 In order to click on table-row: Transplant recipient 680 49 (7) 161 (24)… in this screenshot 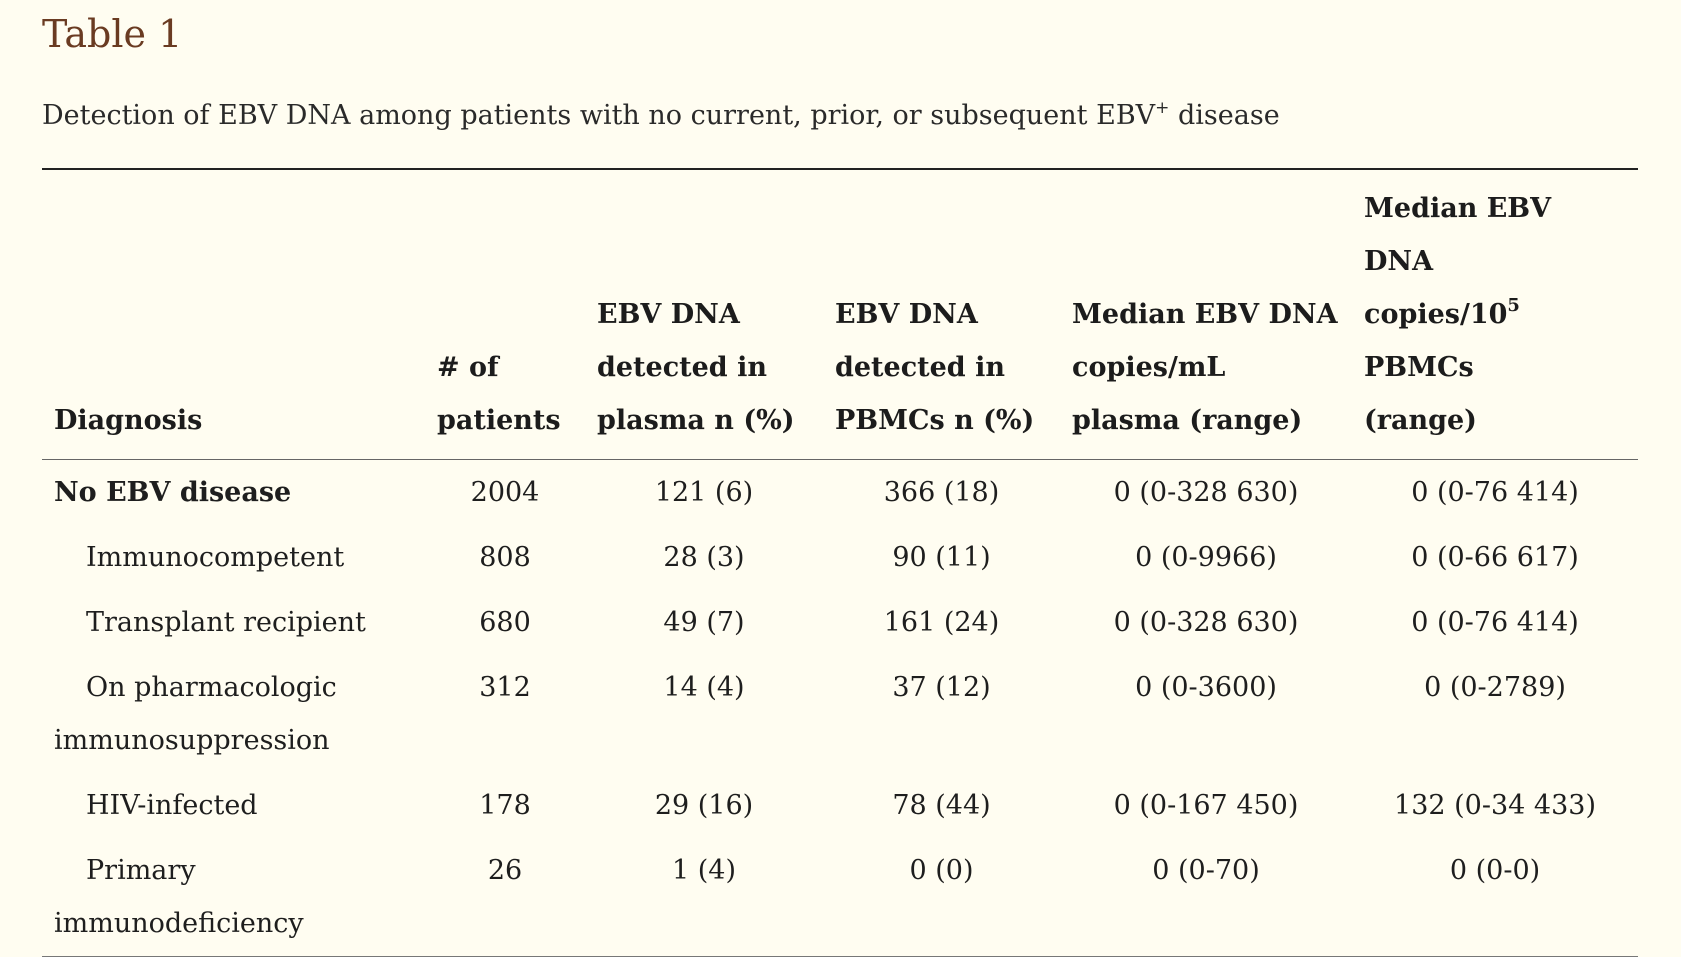, I will do `click(840, 622)`.